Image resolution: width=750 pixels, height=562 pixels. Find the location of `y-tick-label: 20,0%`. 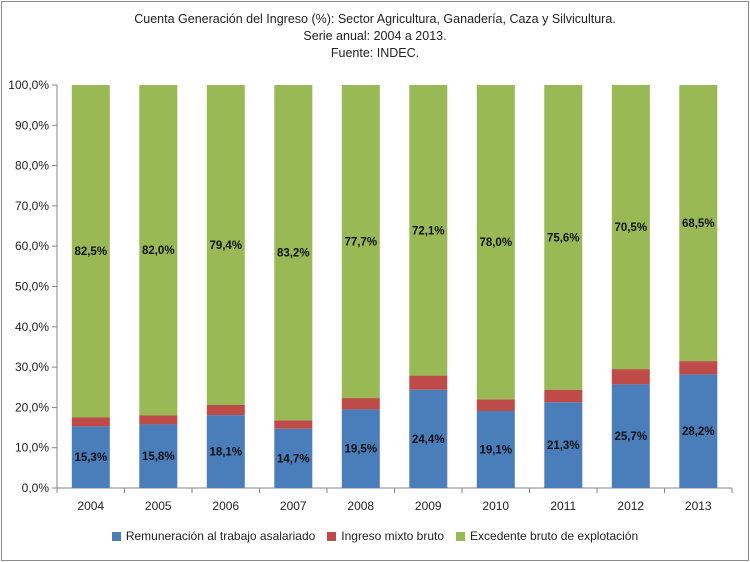

y-tick-label: 20,0% is located at coordinates (32, 407).